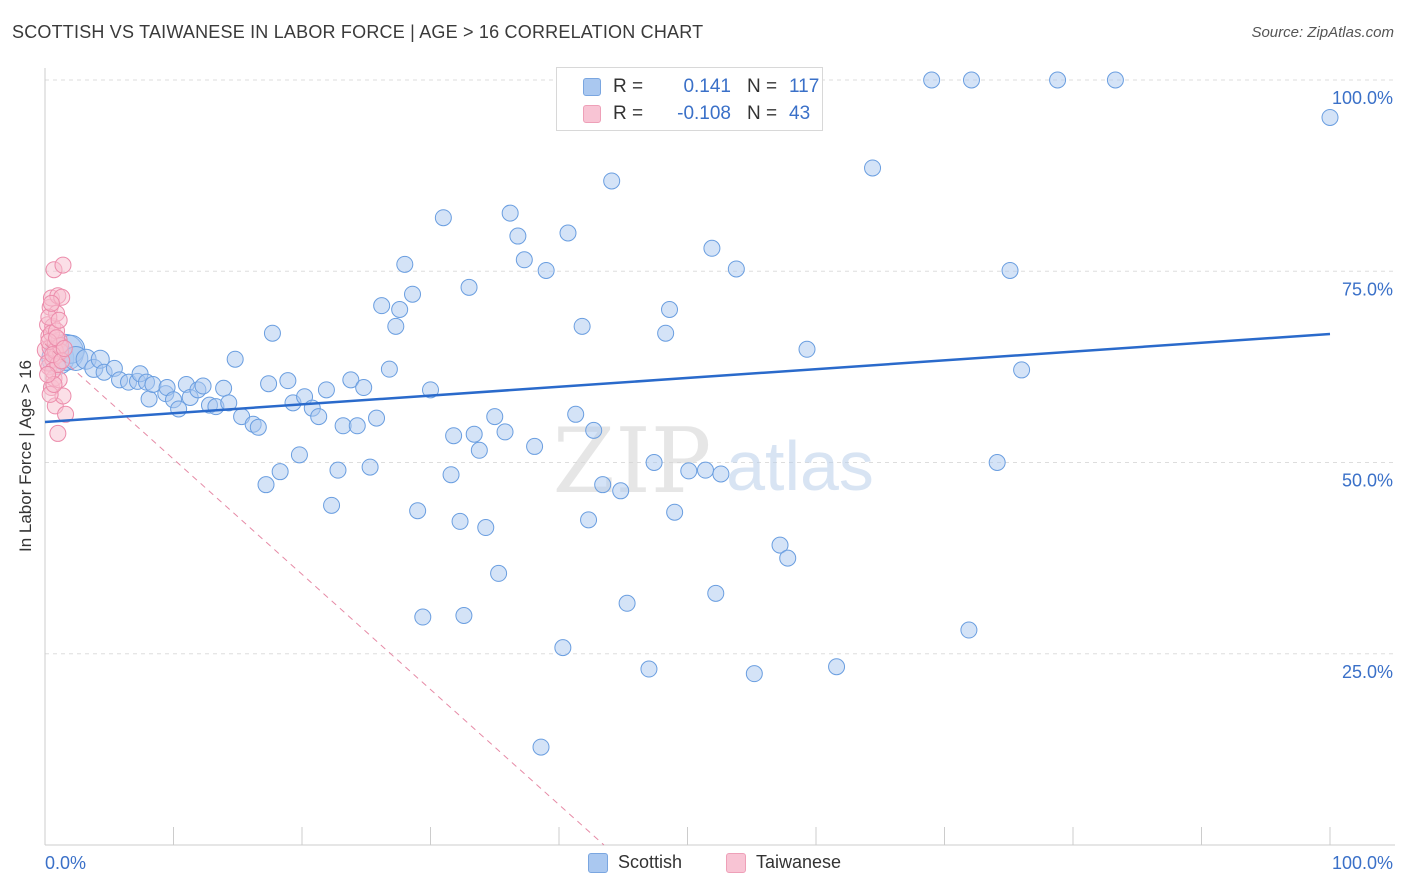 Image resolution: width=1406 pixels, height=892 pixels. I want to click on taiwanese-legend-label: Taiwanese, so click(799, 862).